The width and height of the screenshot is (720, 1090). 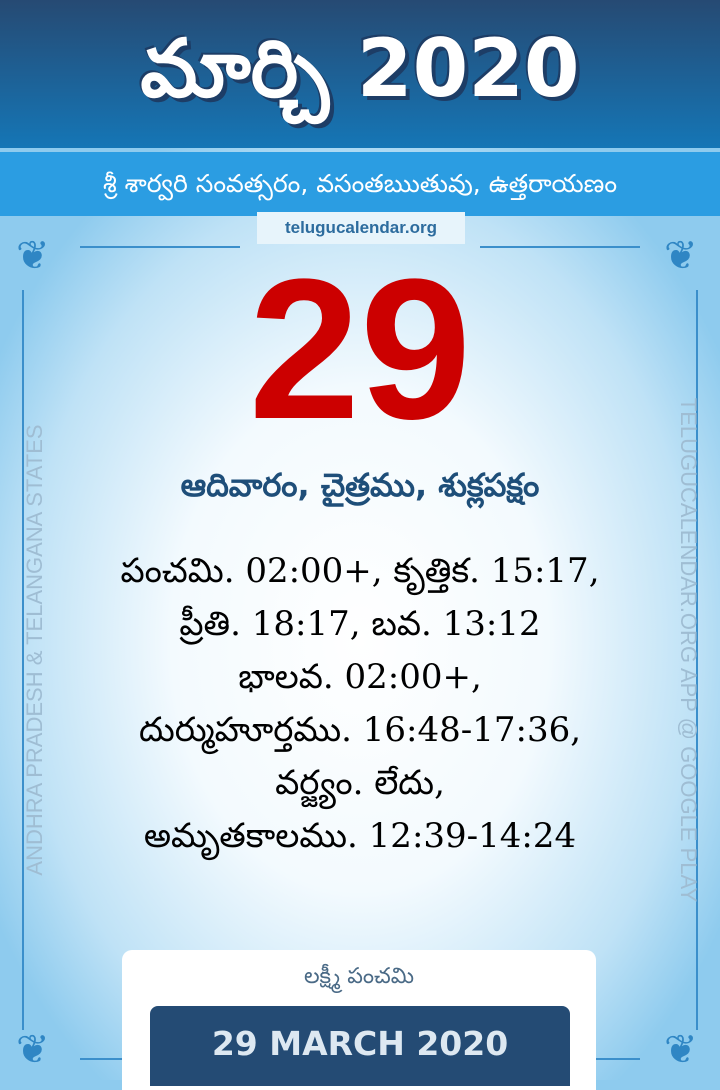 What do you see at coordinates (361, 228) in the screenshot?
I see `site-link: telugucalendar.org` at bounding box center [361, 228].